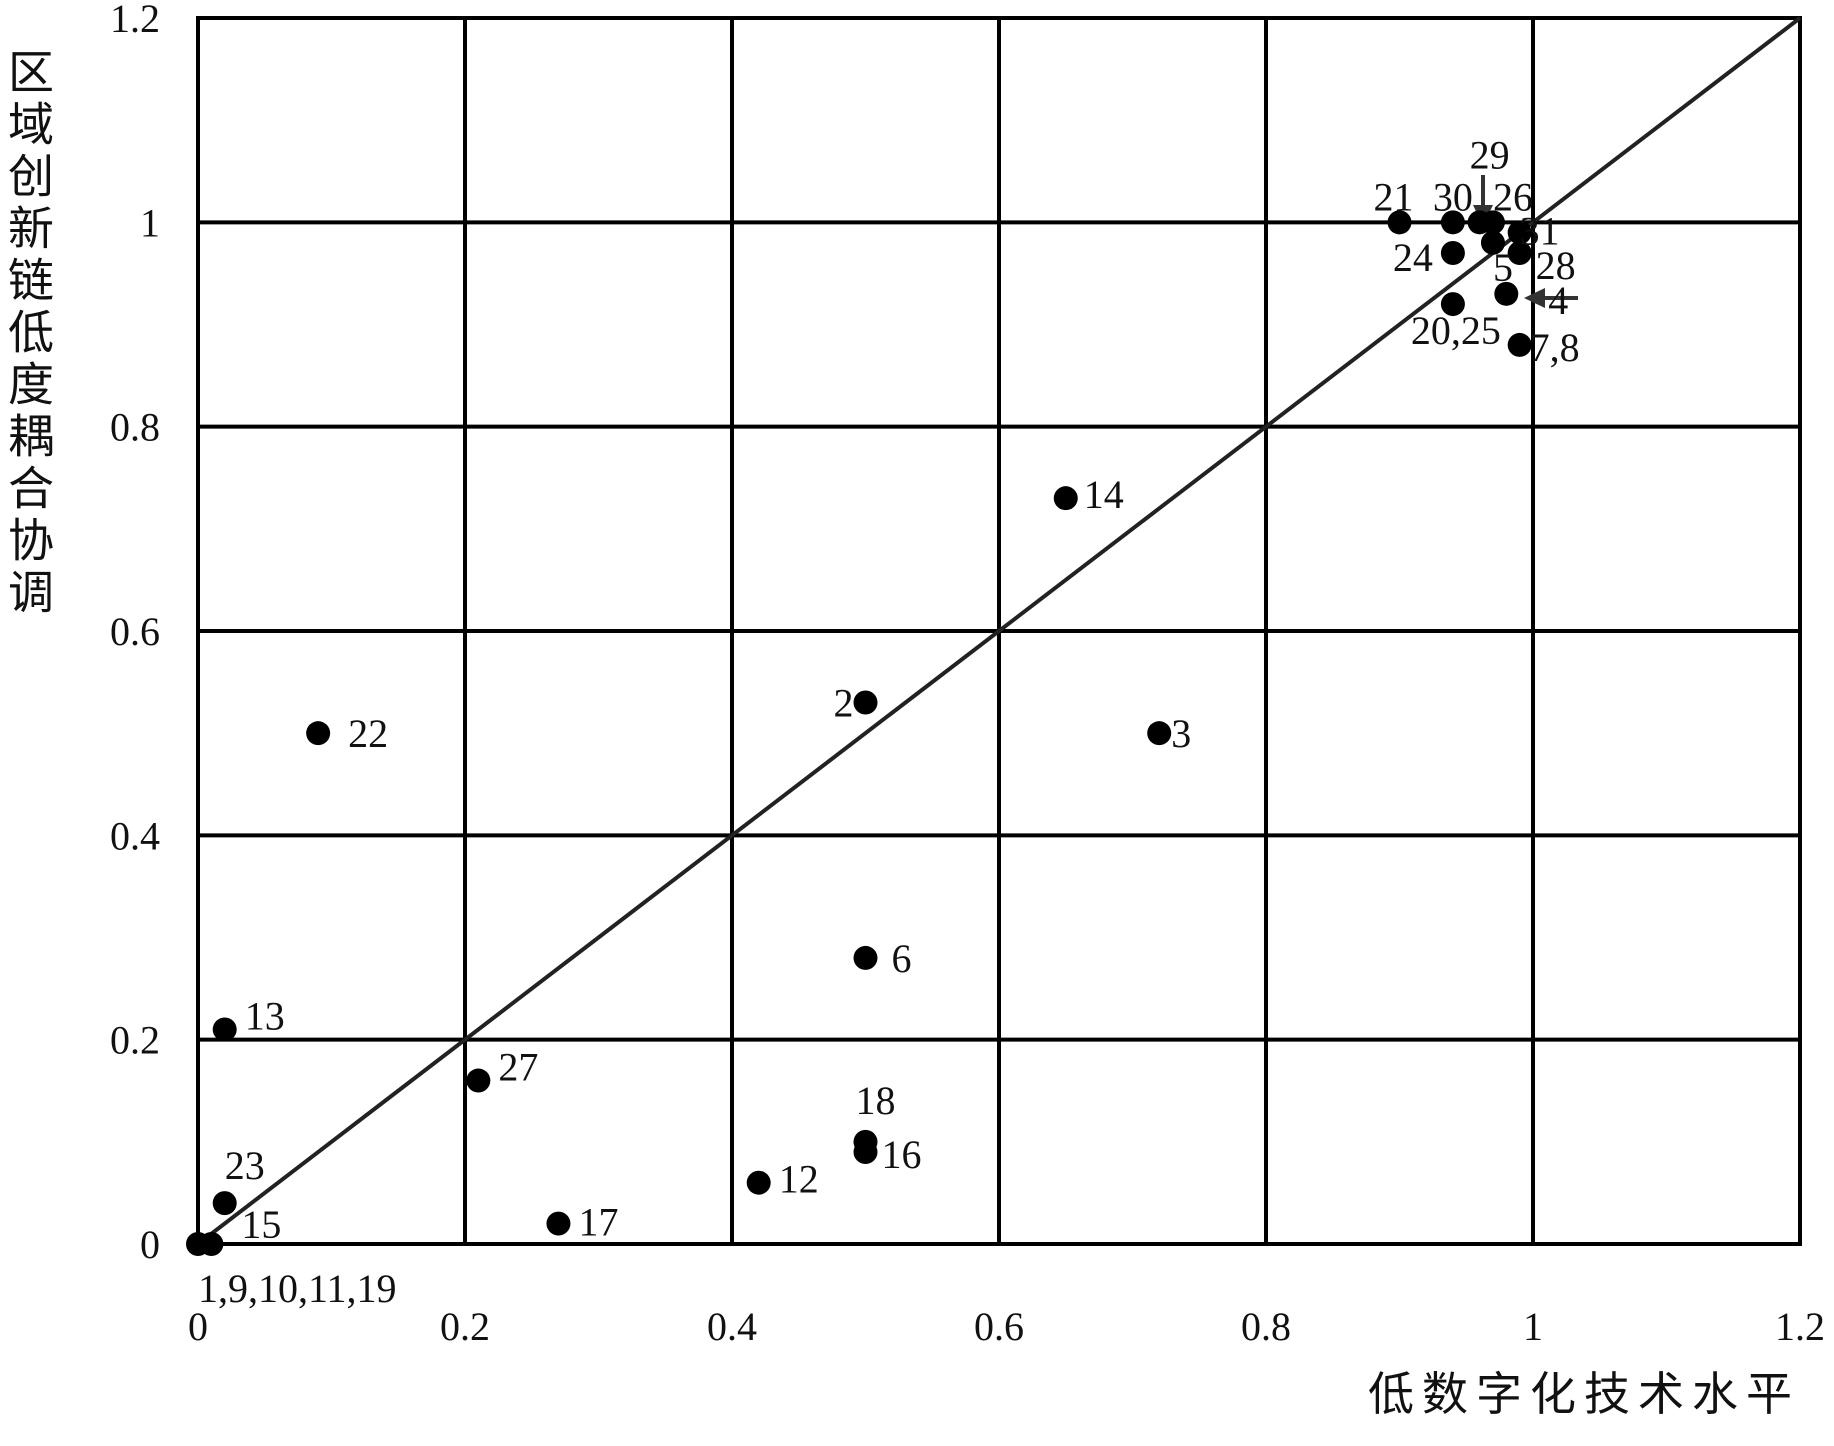  What do you see at coordinates (135, 1040) in the screenshot?
I see `y-tick-label: 0.2` at bounding box center [135, 1040].